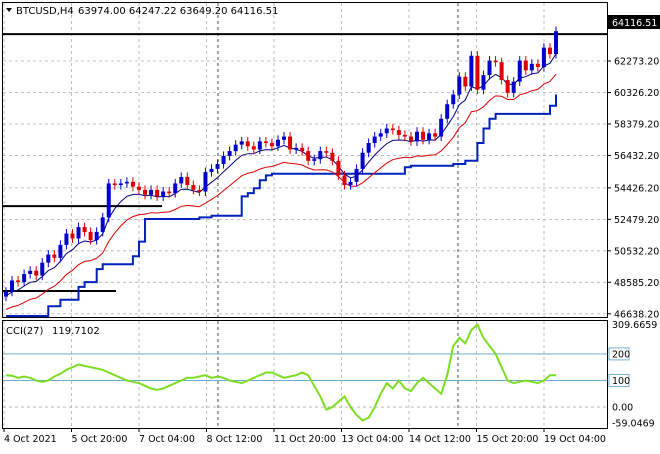 The width and height of the screenshot is (660, 454). Describe the element at coordinates (305, 439) in the screenshot. I see `time-tick-label: 11 Oct 20:00` at that location.